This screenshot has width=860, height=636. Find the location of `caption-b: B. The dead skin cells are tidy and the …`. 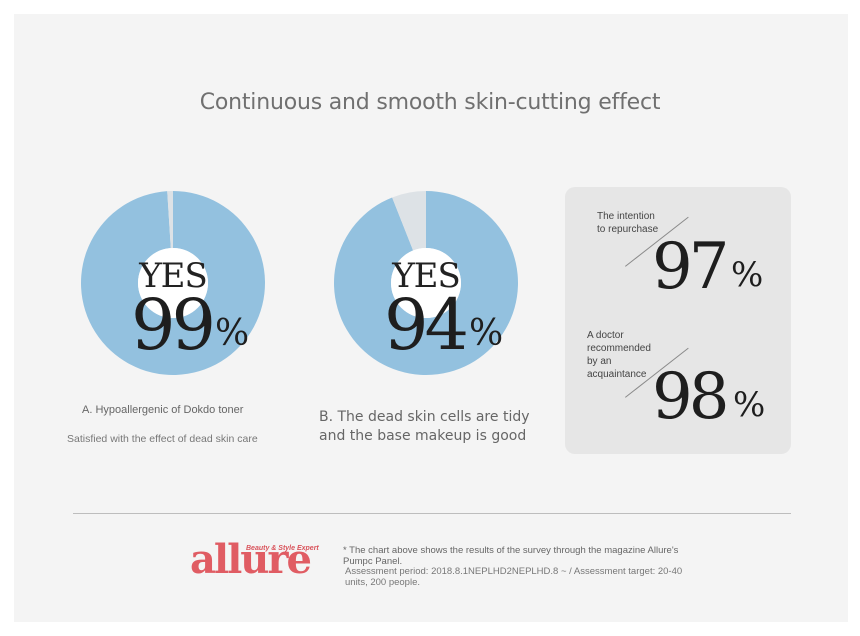

caption-b: B. The dead skin cells are tidy and the … is located at coordinates (424, 426).